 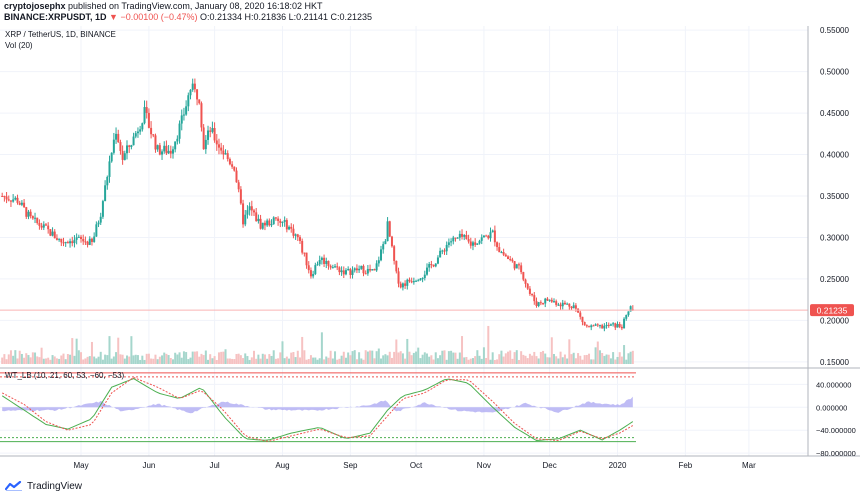 What do you see at coordinates (833, 384) in the screenshot?
I see `osc-tick-label: 40.000000` at bounding box center [833, 384].